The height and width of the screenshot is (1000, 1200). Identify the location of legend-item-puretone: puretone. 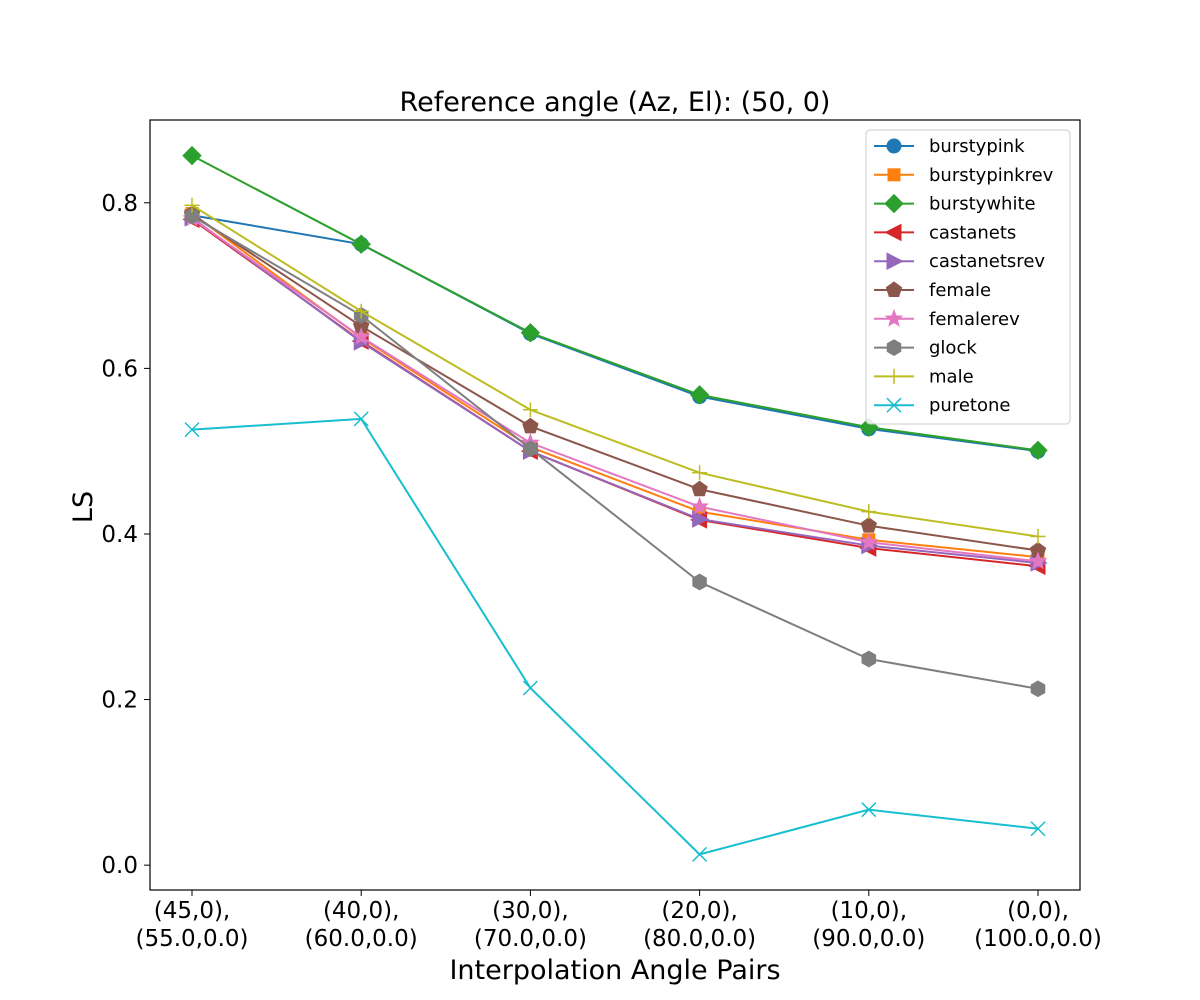
(942, 405).